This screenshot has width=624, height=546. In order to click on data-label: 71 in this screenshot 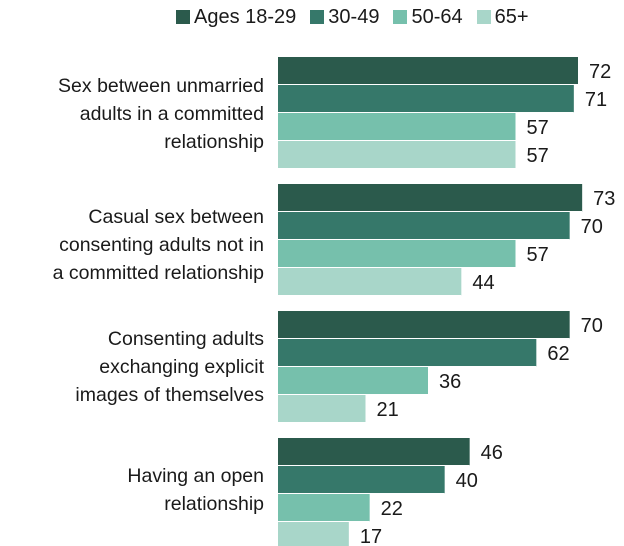, I will do `click(596, 100)`.